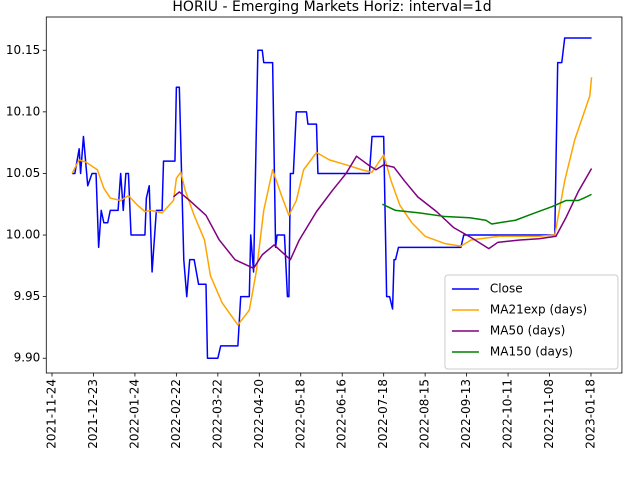  I want to click on x-tick-label: 2022-03-22, so click(217, 414).